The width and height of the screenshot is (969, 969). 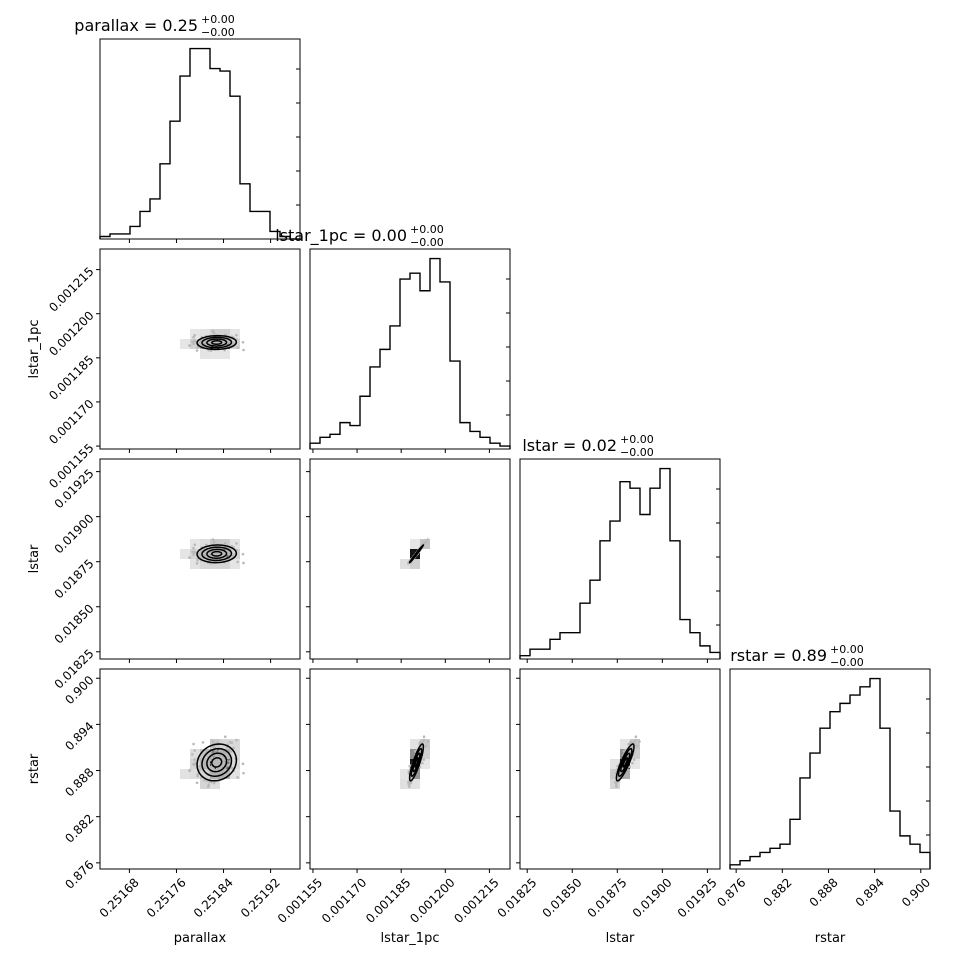 What do you see at coordinates (830, 938) in the screenshot?
I see `x-axis-label-rstar: rstar` at bounding box center [830, 938].